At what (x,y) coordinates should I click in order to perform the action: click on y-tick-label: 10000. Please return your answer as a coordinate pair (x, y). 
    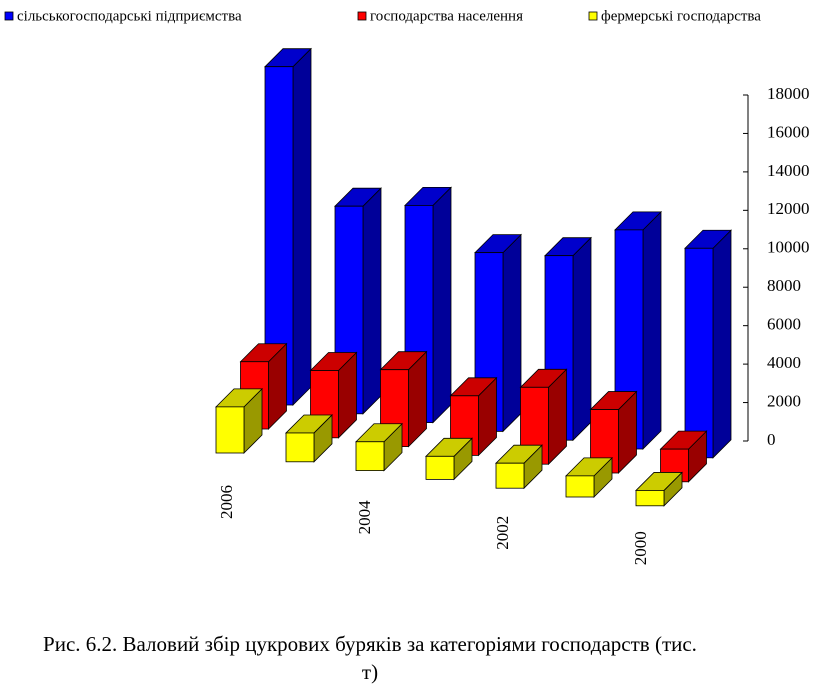
    Looking at the image, I should click on (788, 247).